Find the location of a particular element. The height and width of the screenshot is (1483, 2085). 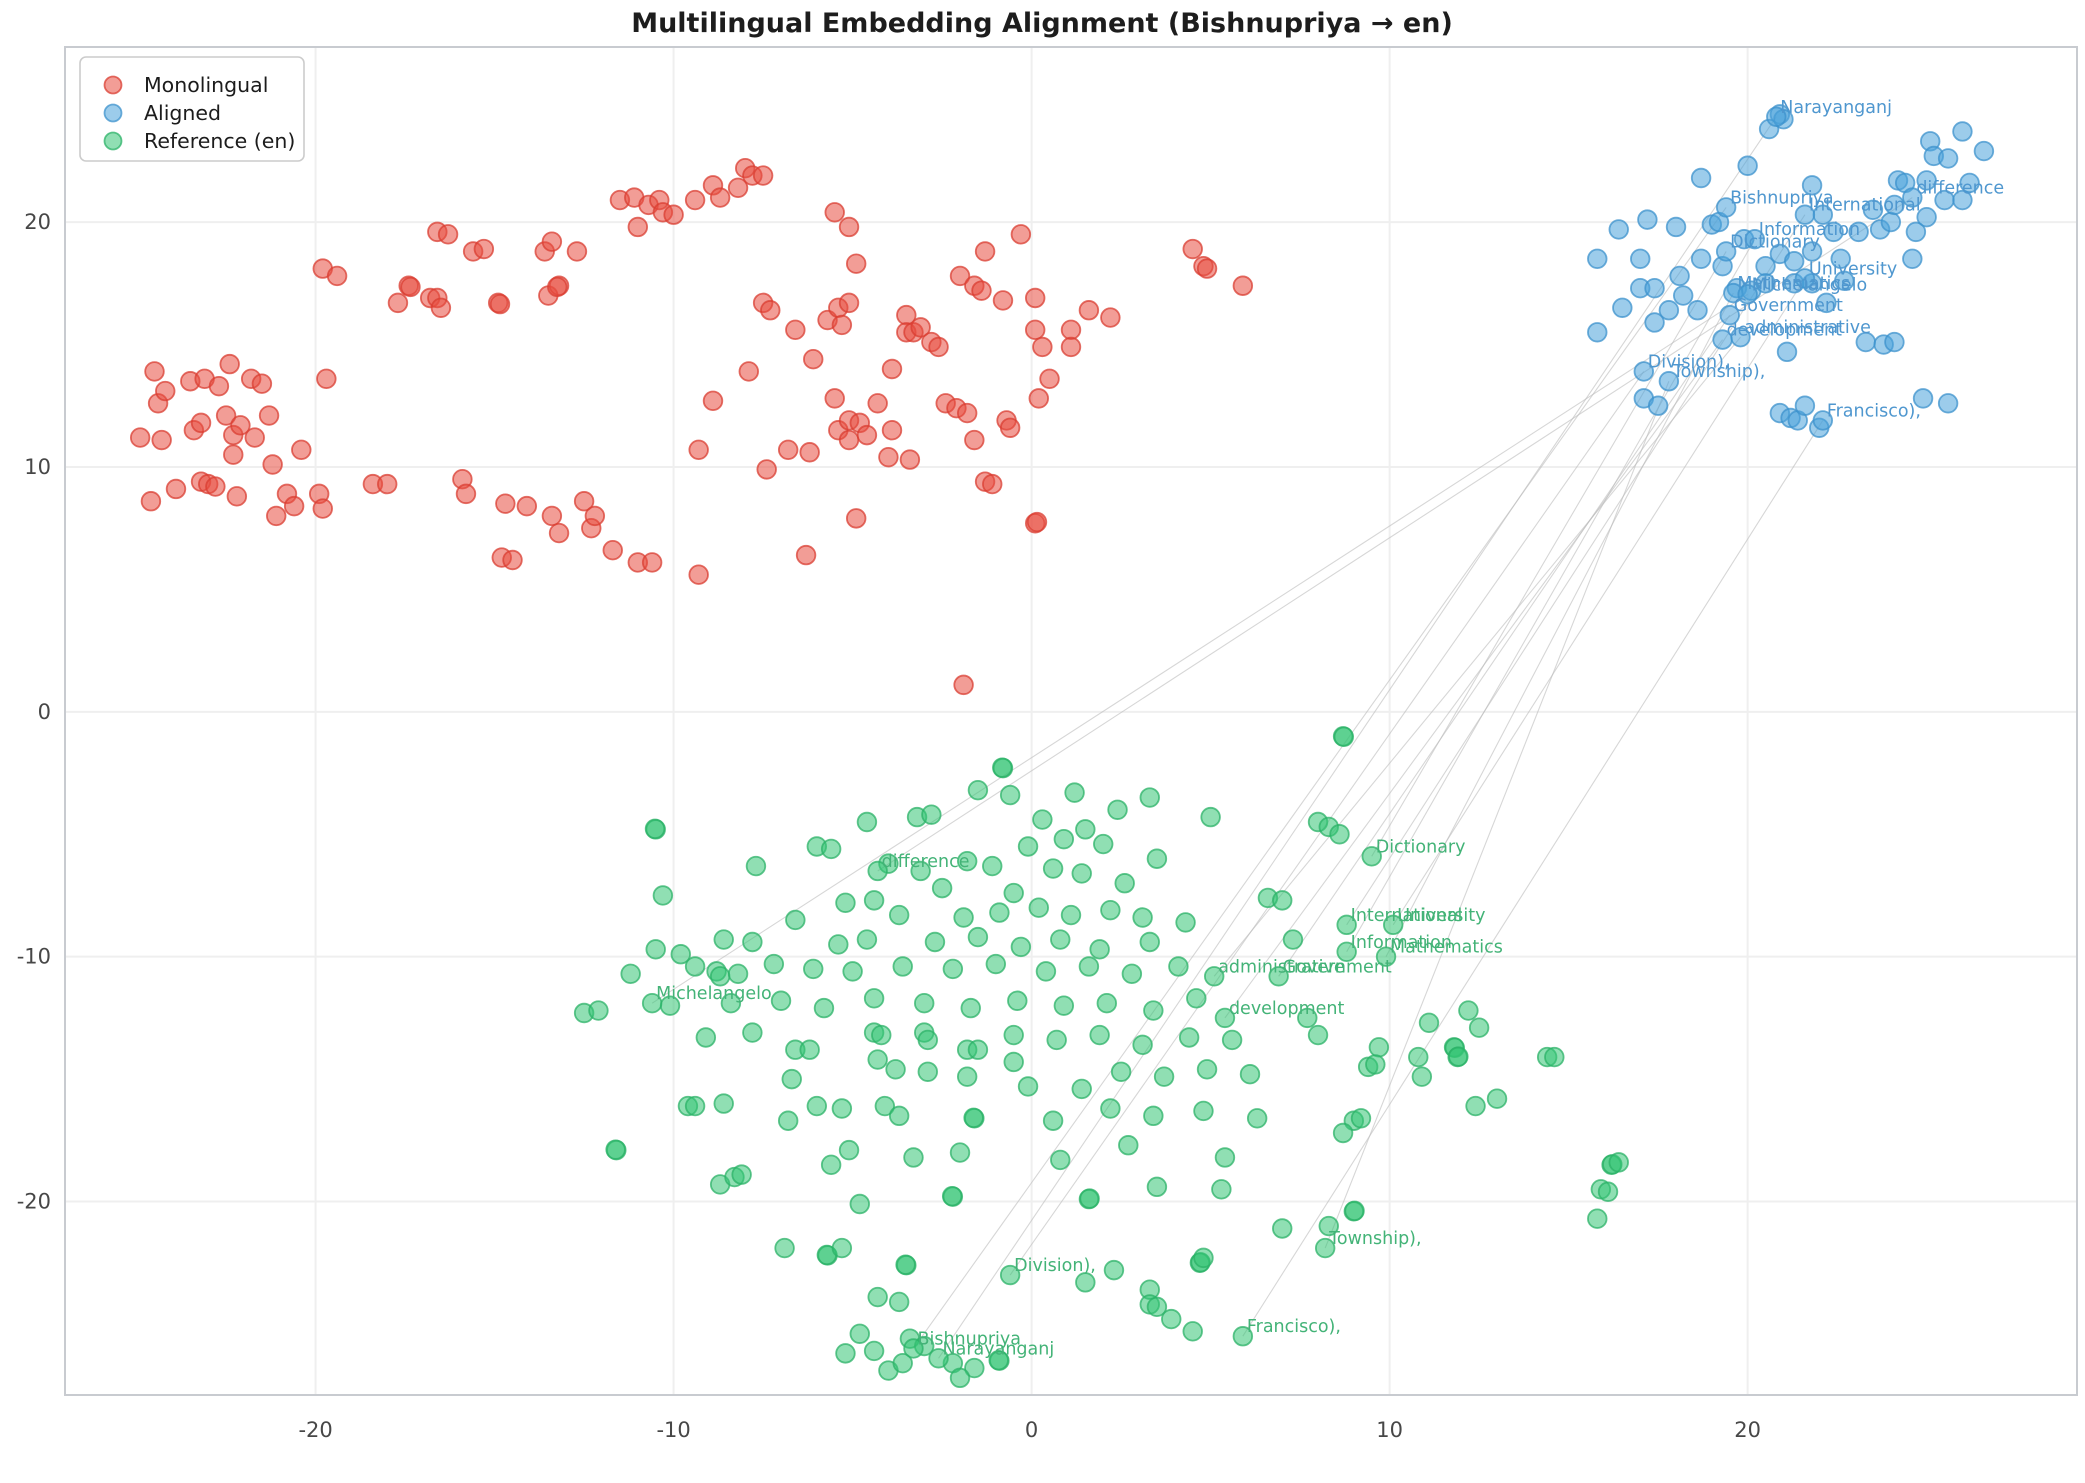

word-label-aligned: Information is located at coordinates (1809, 230).